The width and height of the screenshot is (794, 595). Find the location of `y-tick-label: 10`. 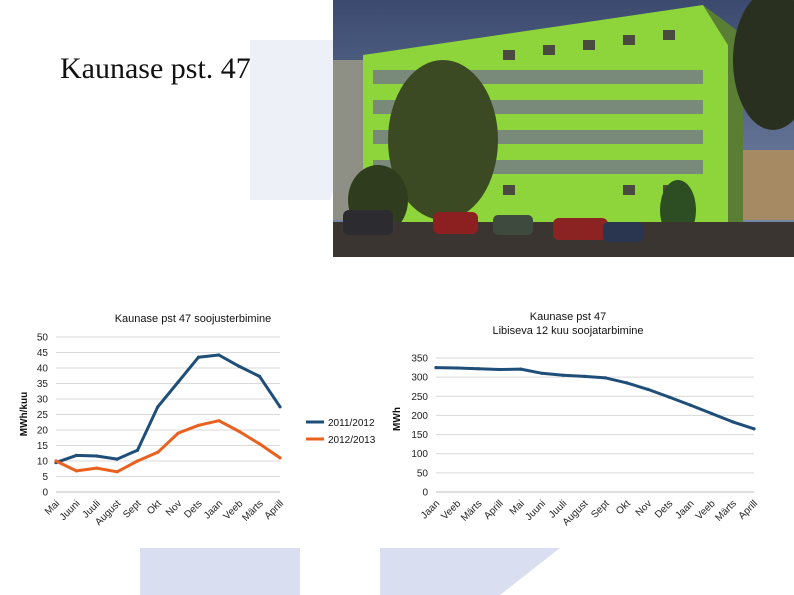

y-tick-label: 10 is located at coordinates (43, 462).